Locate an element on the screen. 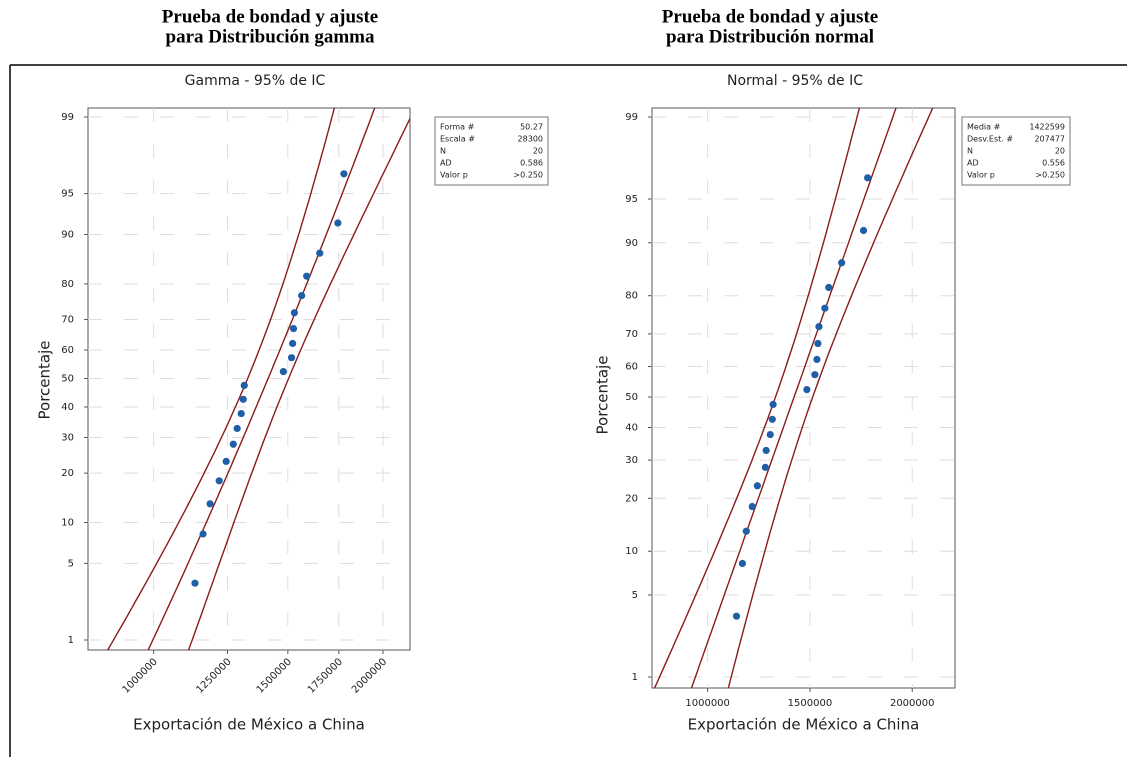 Image resolution: width=1127 pixels, height=757 pixels. y-axis-label: Porcentaje is located at coordinates (45, 380).